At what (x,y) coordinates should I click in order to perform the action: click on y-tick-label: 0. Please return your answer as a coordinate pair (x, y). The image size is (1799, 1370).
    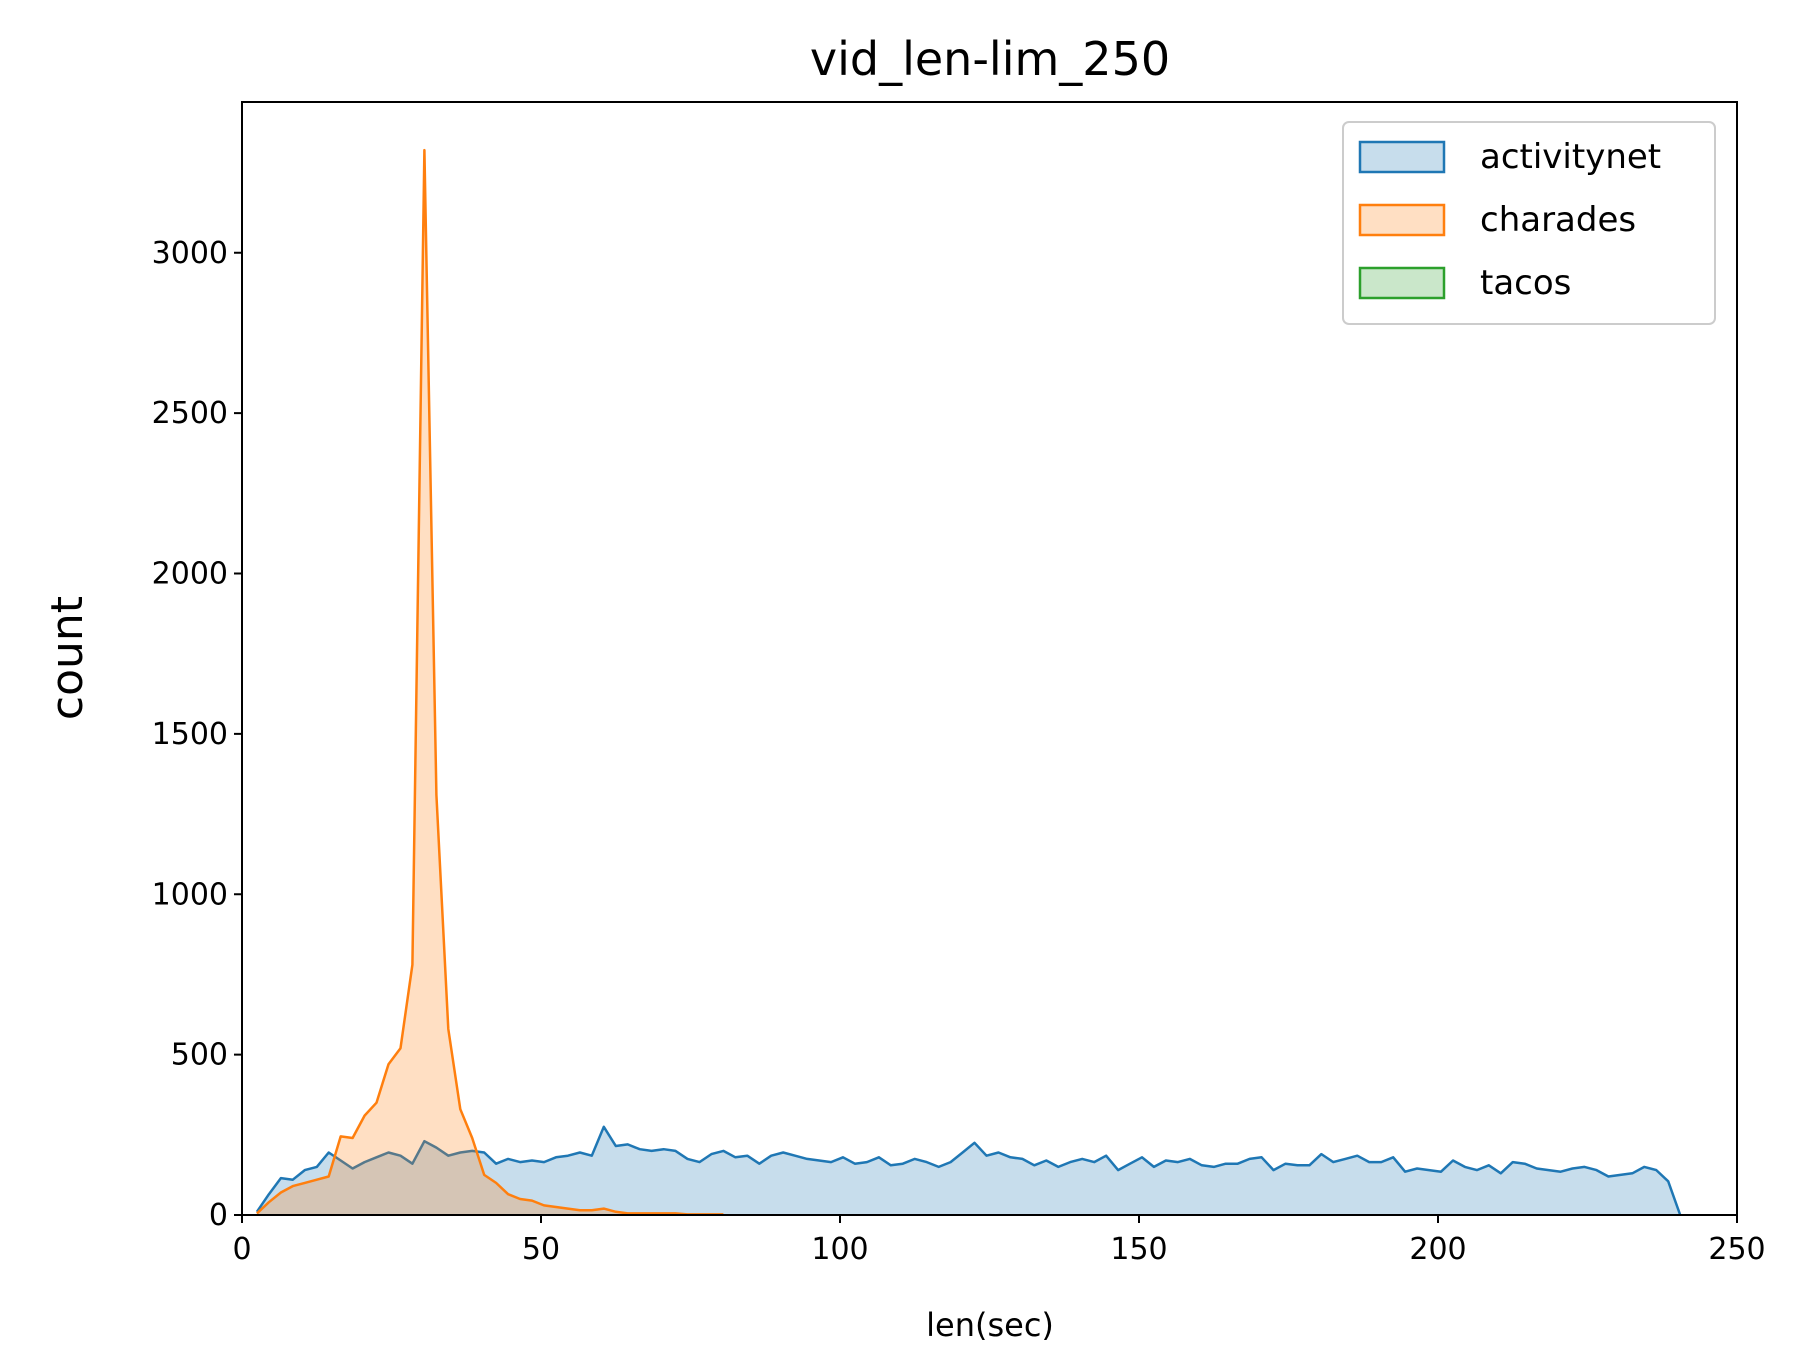
    Looking at the image, I should click on (218, 1215).